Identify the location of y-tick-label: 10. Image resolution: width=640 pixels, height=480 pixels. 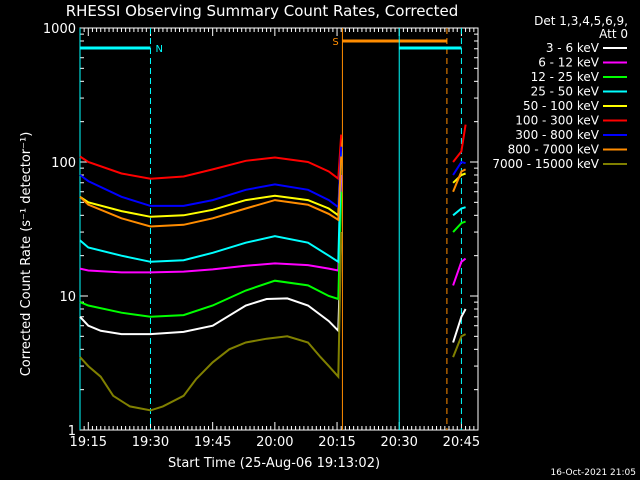
(67, 297).